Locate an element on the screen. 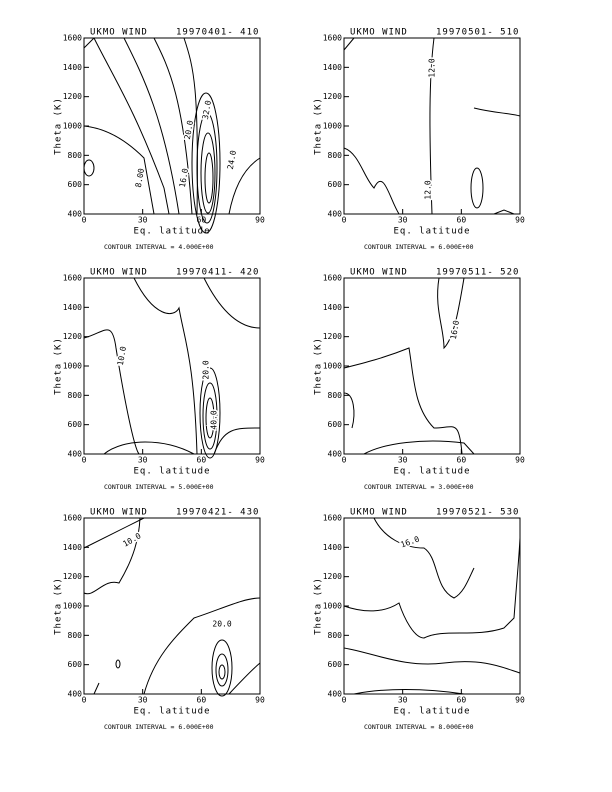  footnote: CONTOUR INTERVAL = 5.000E+00 is located at coordinates (159, 487).